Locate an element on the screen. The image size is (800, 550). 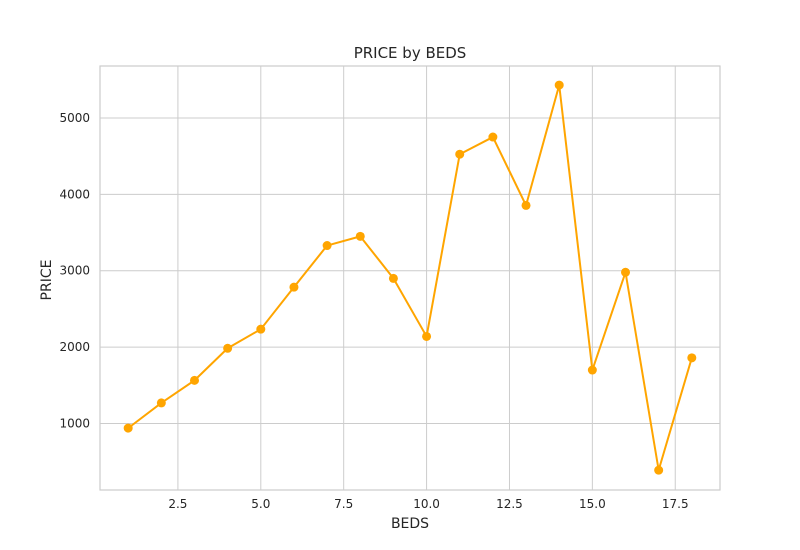
y-axis-label: PRICE is located at coordinates (47, 280).